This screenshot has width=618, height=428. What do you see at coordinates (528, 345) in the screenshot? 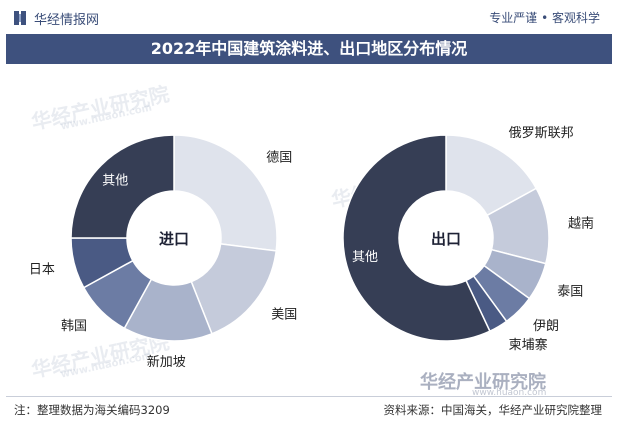
I see `slice-label: 柬埔寨` at bounding box center [528, 345].